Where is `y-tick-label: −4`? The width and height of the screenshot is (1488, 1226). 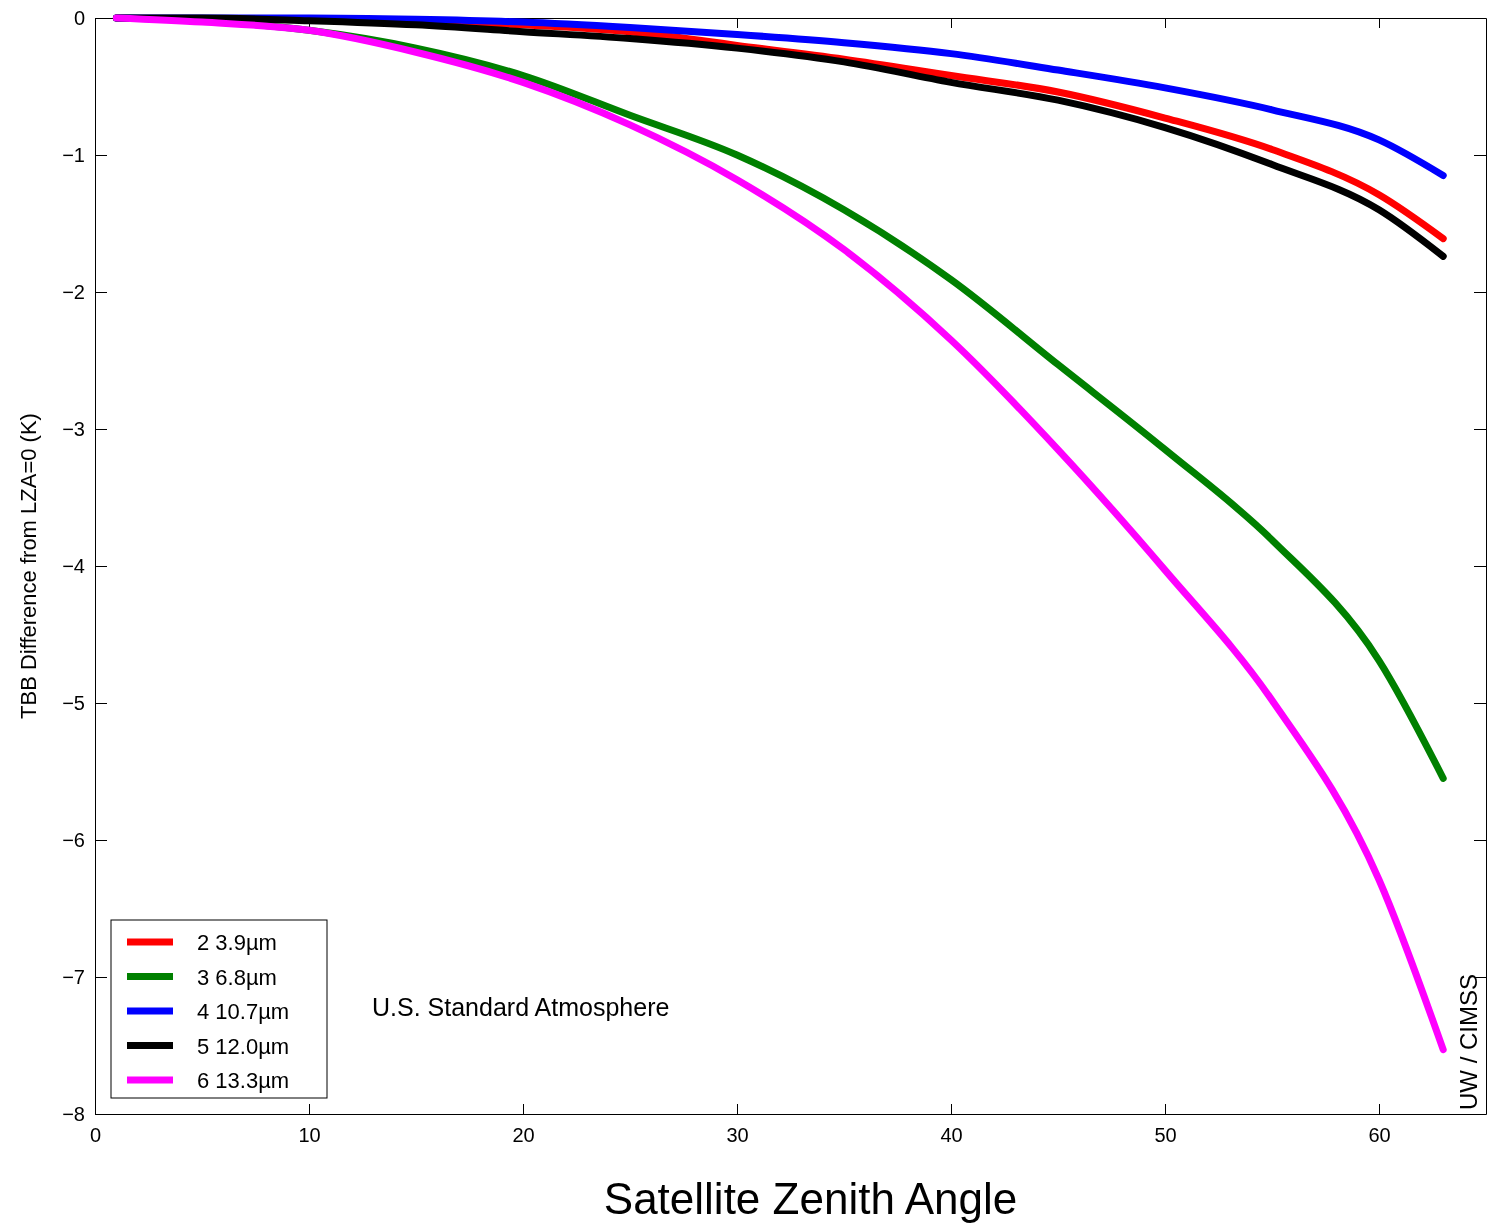 y-tick-label: −4 is located at coordinates (73, 565).